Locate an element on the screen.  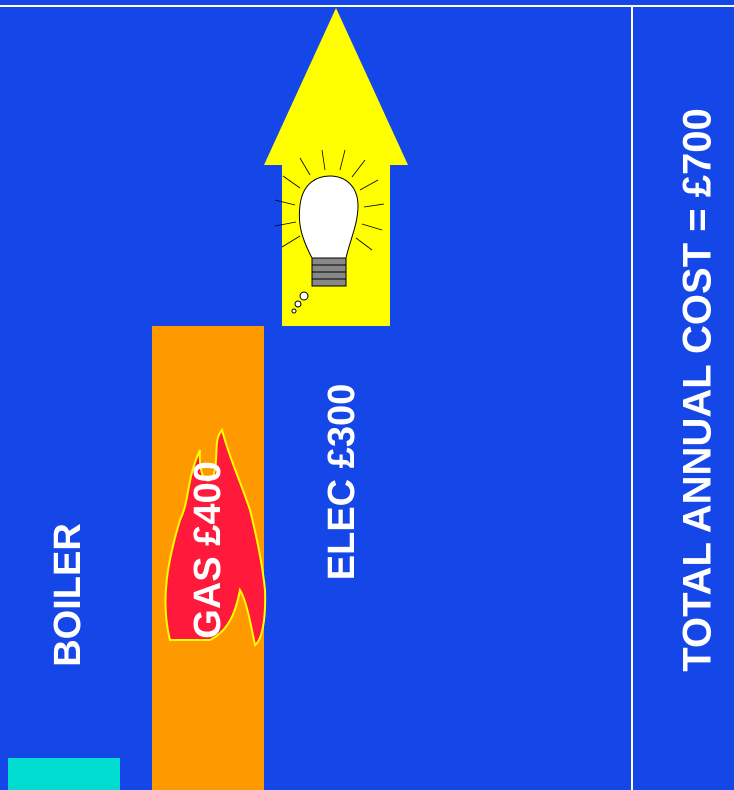
flame is located at coordinates (215, 537).